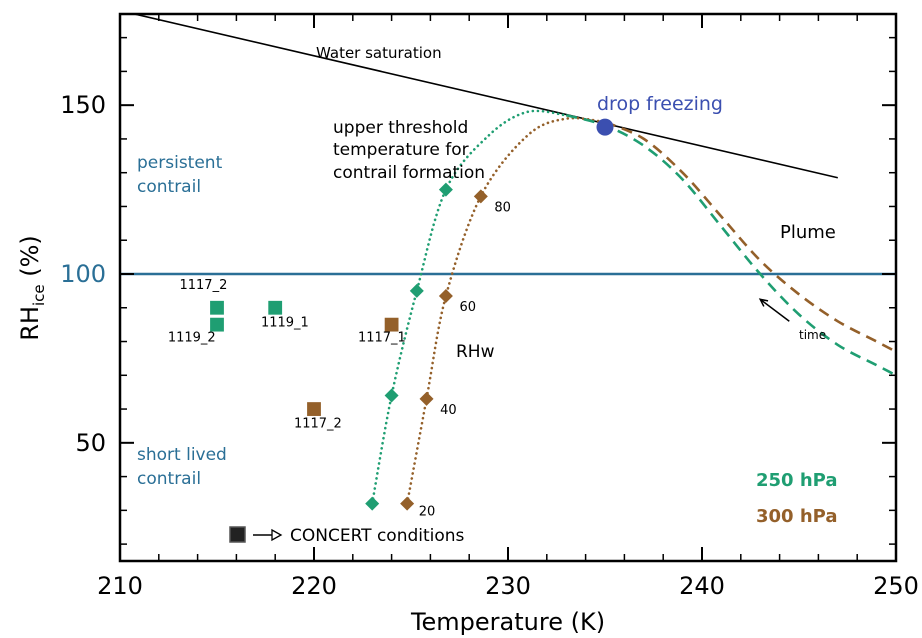 Image resolution: width=922 pixels, height=638 pixels. What do you see at coordinates (702, 586) in the screenshot?
I see `x-tick-label: 240` at bounding box center [702, 586].